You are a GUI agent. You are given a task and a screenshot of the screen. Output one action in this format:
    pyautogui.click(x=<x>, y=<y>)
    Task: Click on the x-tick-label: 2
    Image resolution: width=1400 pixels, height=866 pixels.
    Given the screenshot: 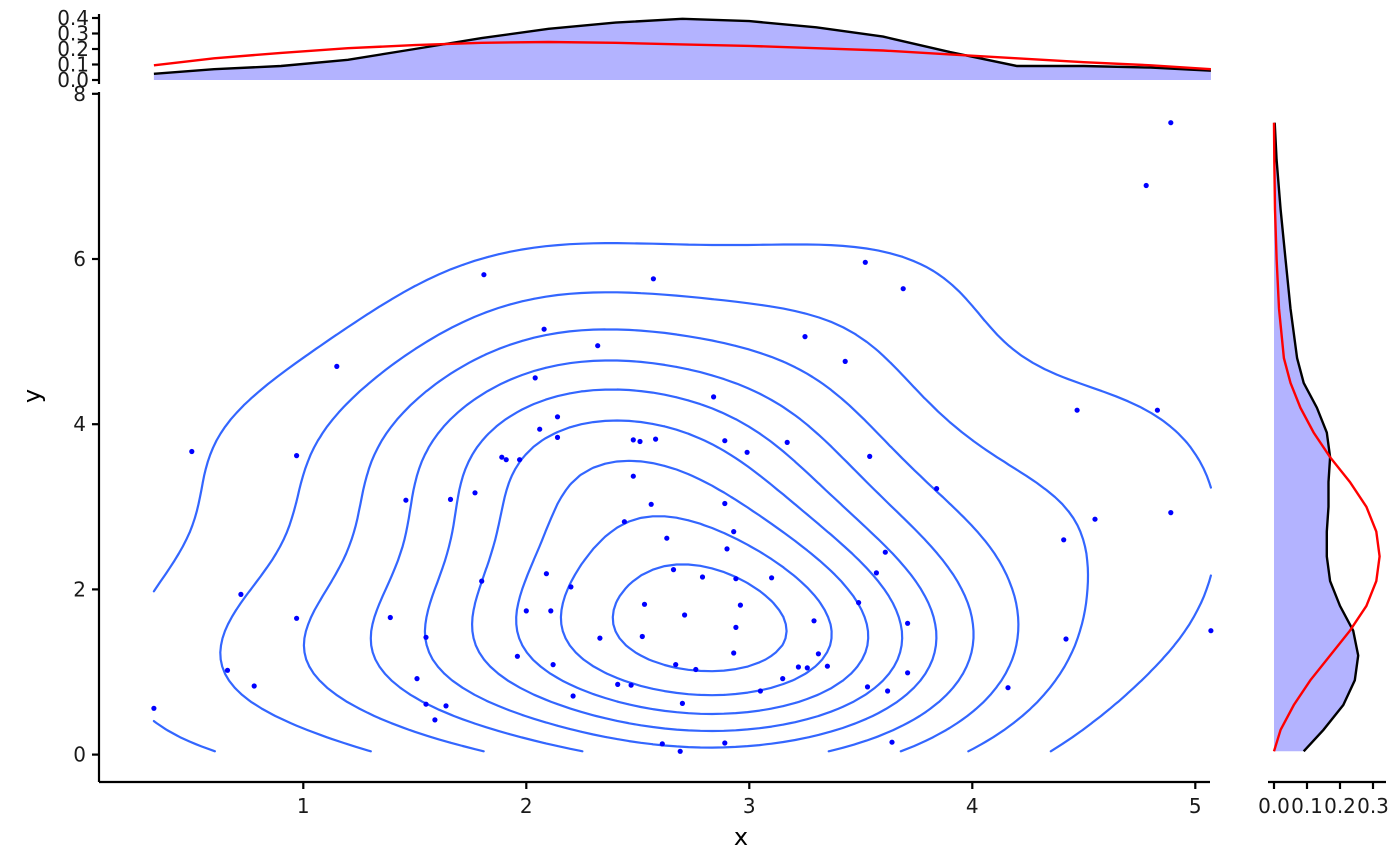 What is the action you would take?
    pyautogui.click(x=526, y=806)
    